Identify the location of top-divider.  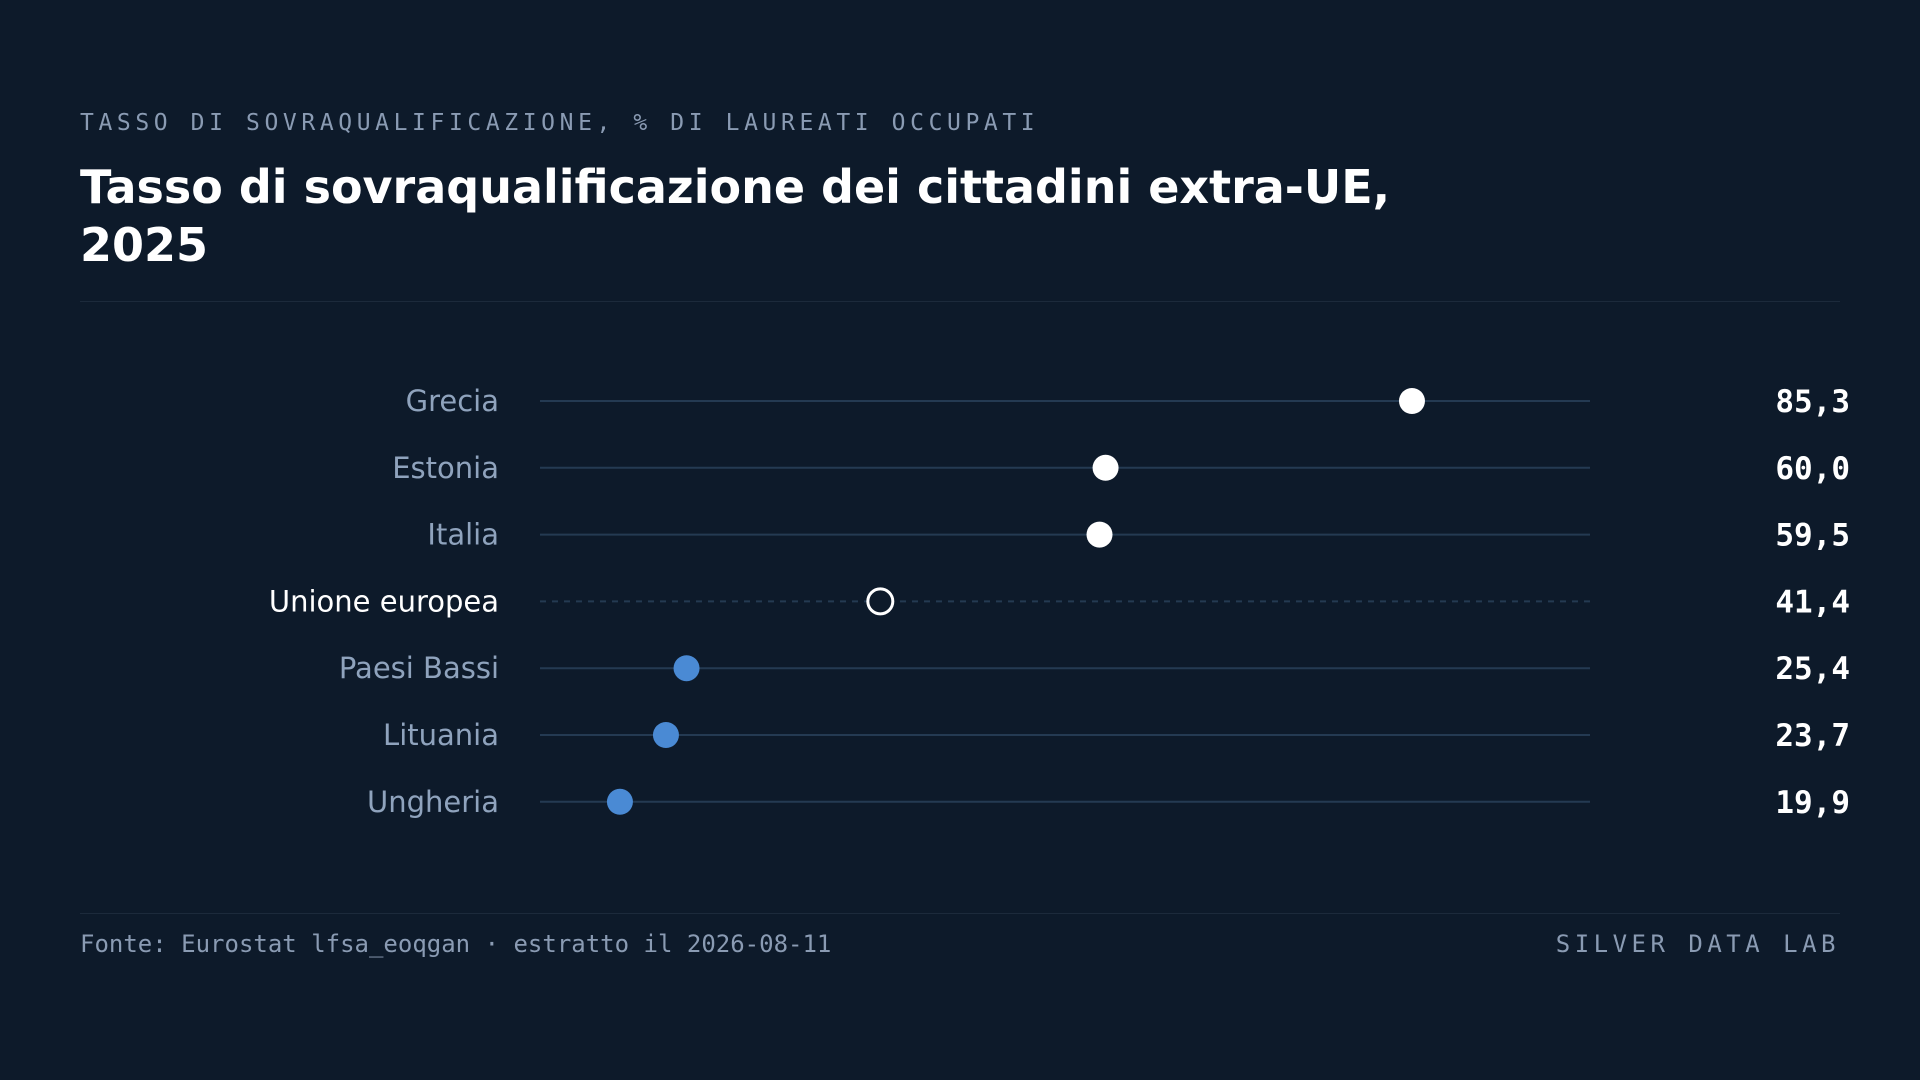
(960, 301).